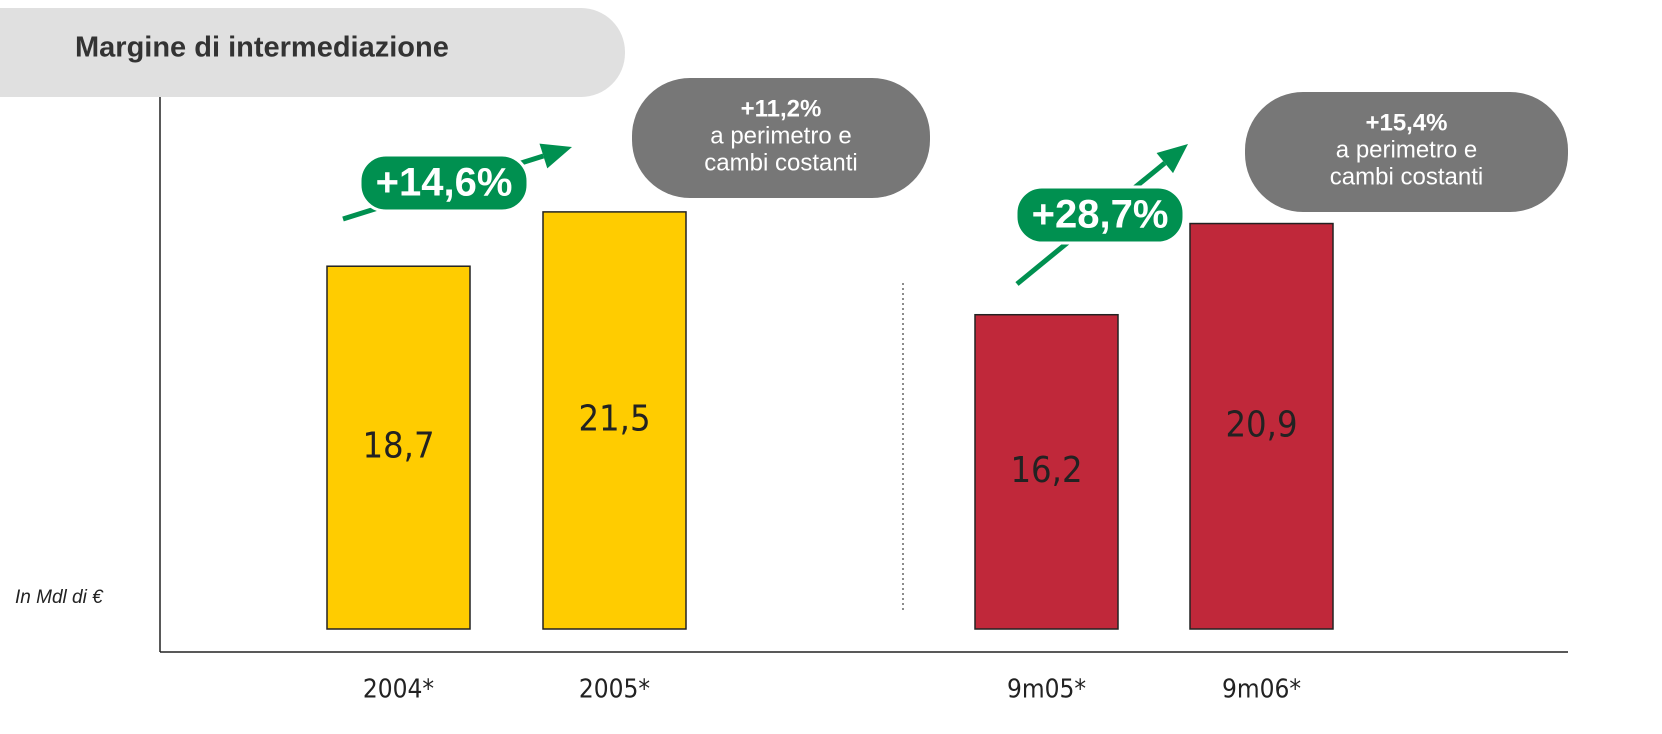 The image size is (1662, 734). What do you see at coordinates (1261, 690) in the screenshot?
I see `x-tick-label: 9m06*` at bounding box center [1261, 690].